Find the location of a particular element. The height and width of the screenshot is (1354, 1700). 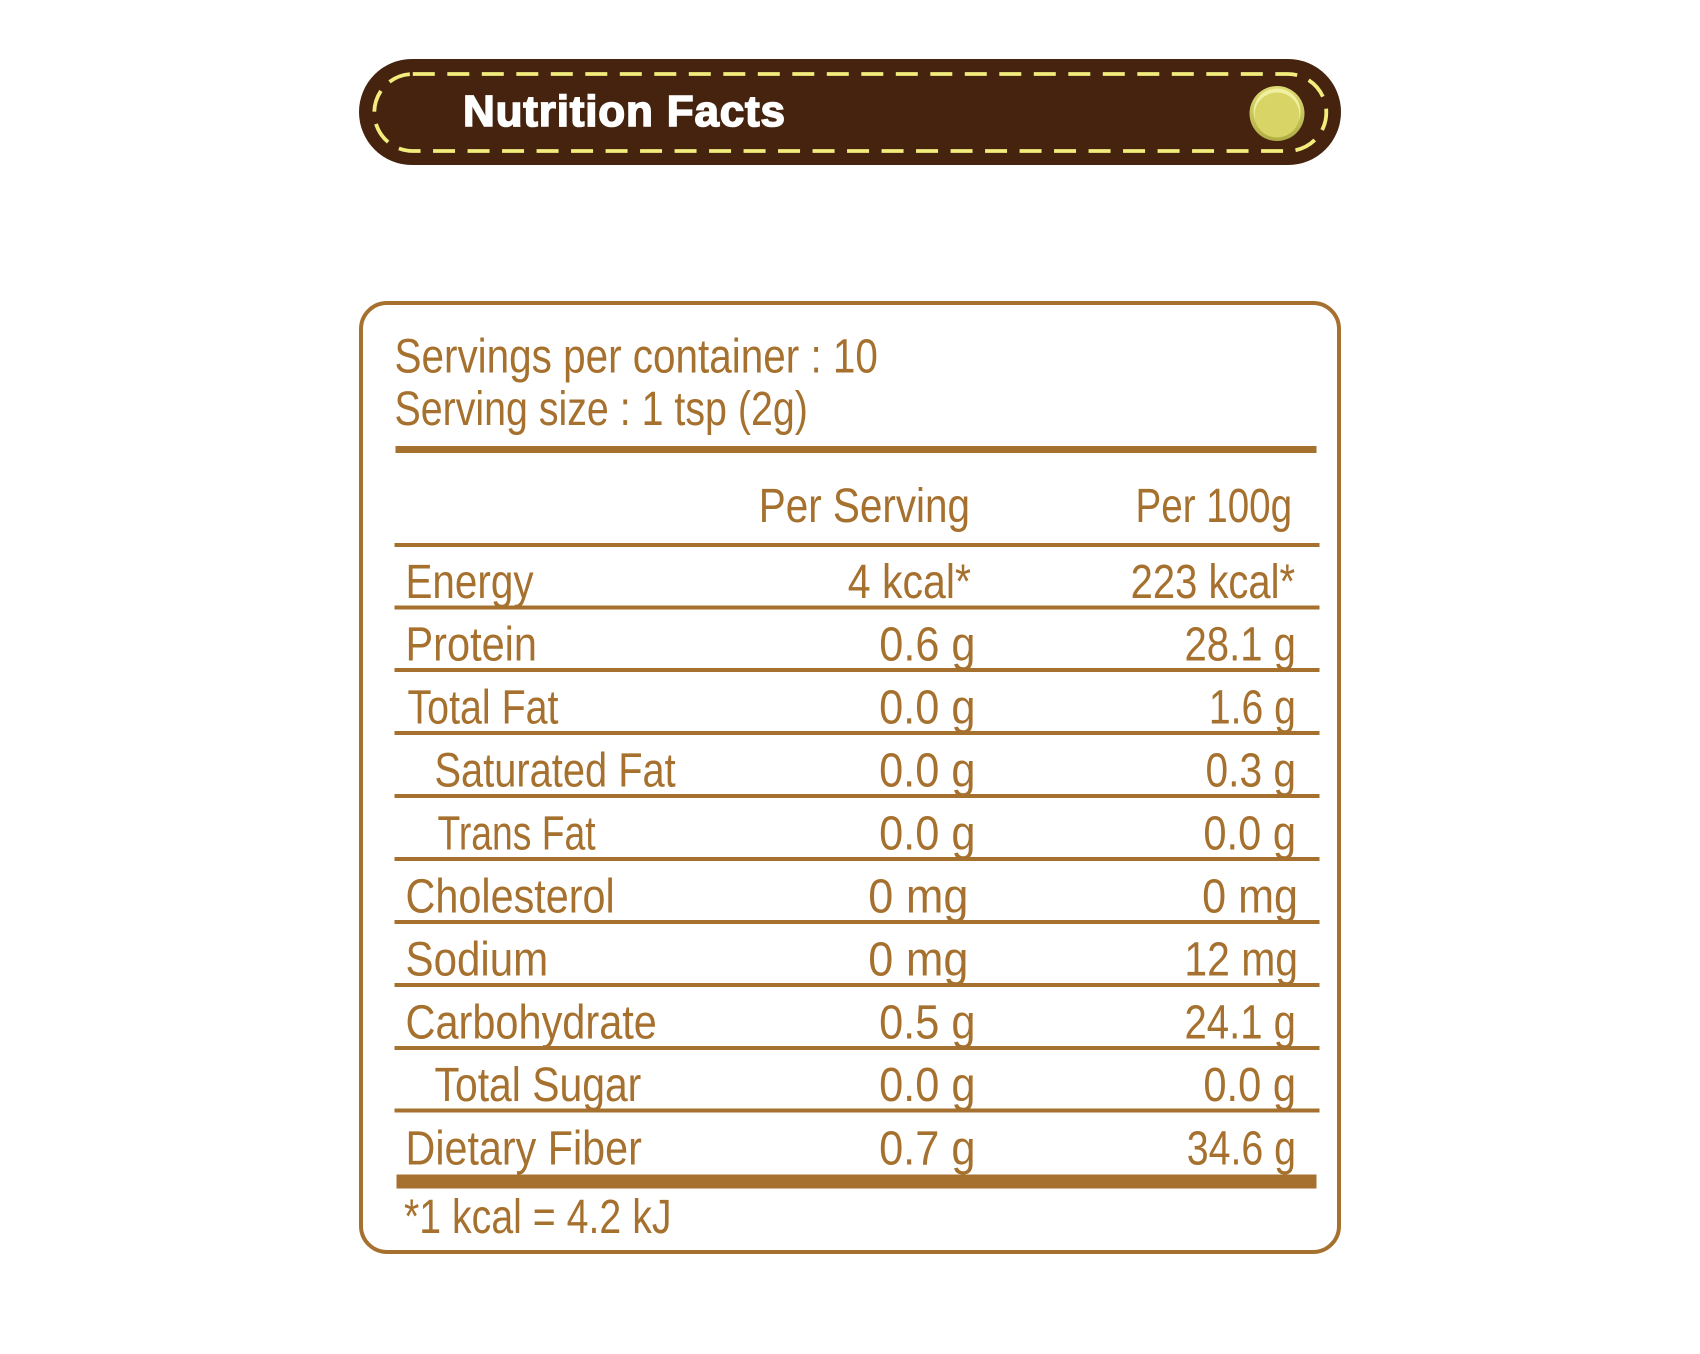

svg-text: 1.6 g is located at coordinates (1252, 708).